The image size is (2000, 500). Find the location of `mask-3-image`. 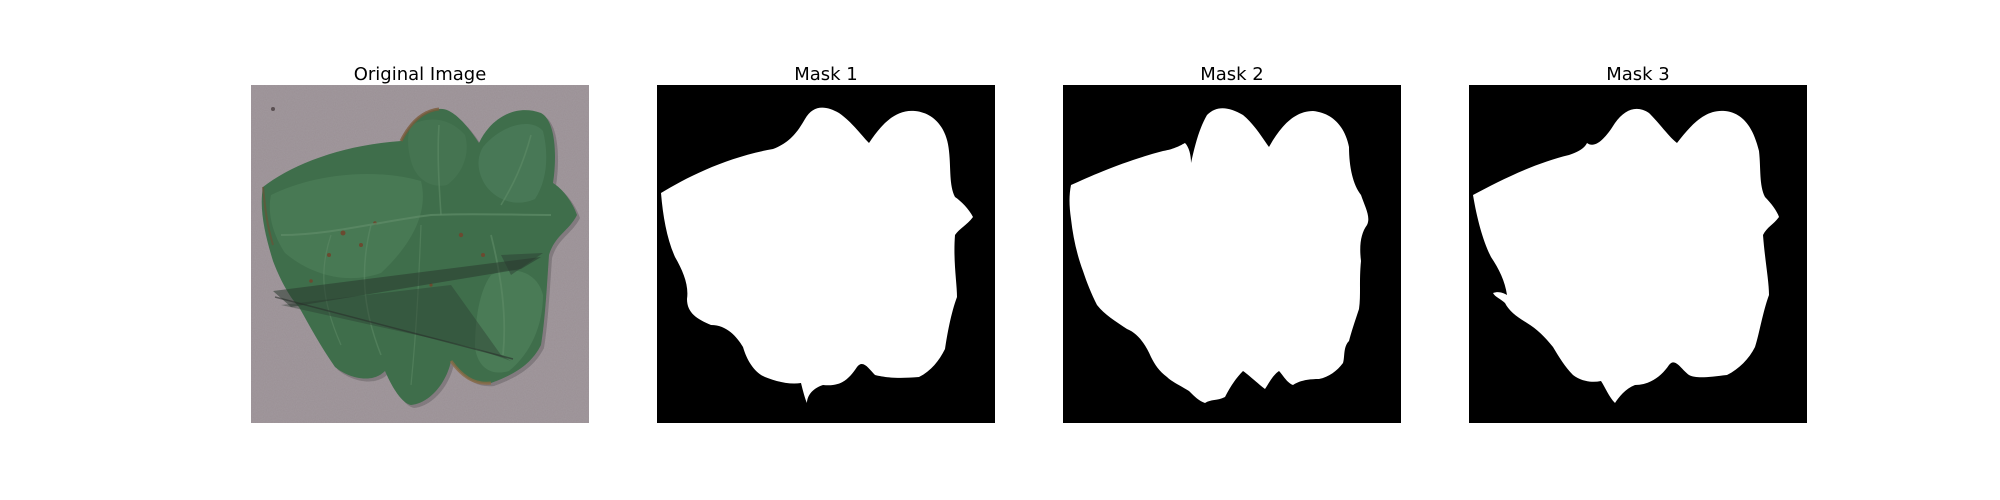

mask-3-image is located at coordinates (1638, 254).